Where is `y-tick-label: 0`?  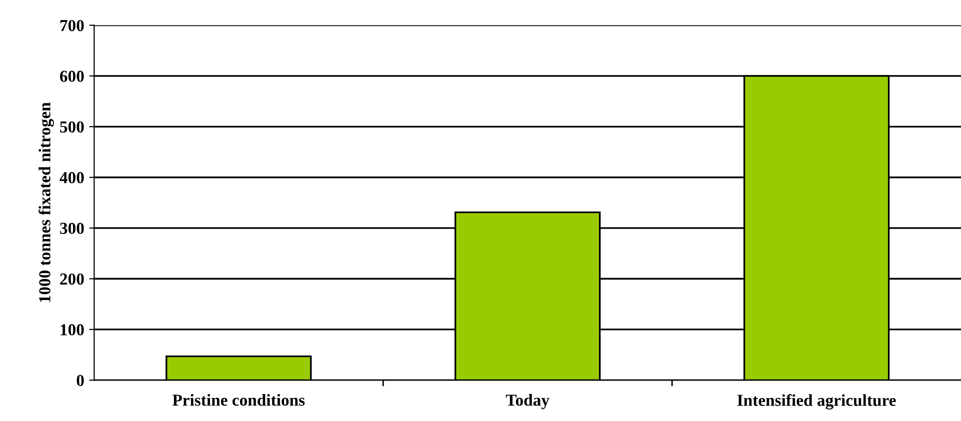 y-tick-label: 0 is located at coordinates (80, 380).